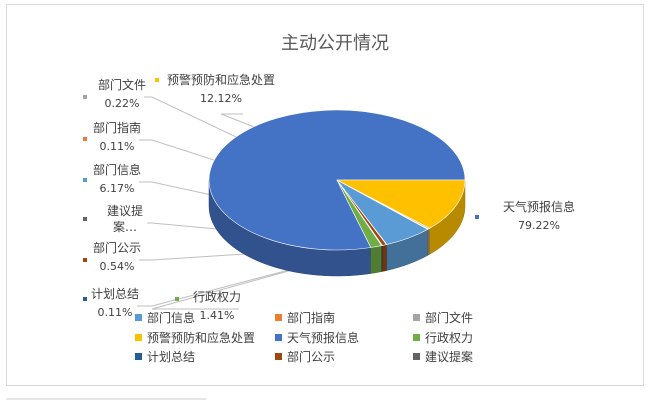  Describe the element at coordinates (115, 294) in the screenshot. I see `slice-2-label: 计划总结` at that location.